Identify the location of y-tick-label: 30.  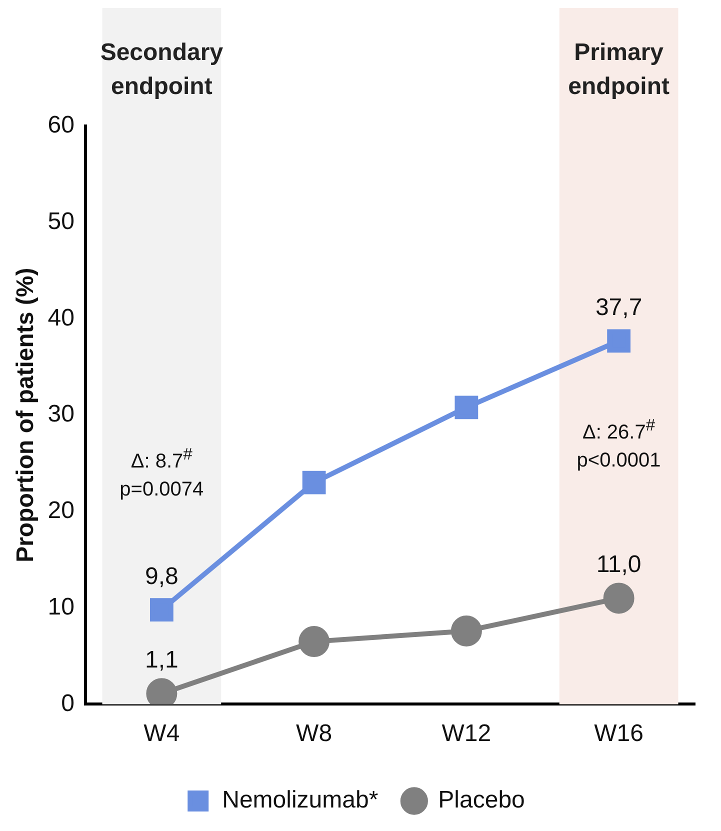
(61, 414).